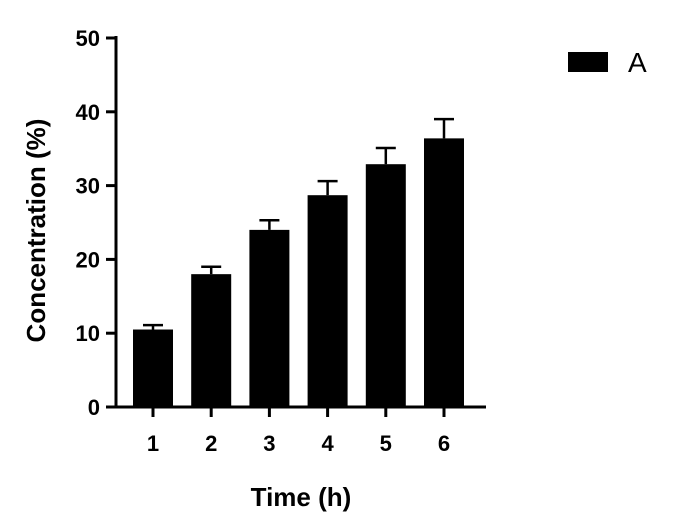 The height and width of the screenshot is (532, 680). I want to click on legend-label: A, so click(637, 62).